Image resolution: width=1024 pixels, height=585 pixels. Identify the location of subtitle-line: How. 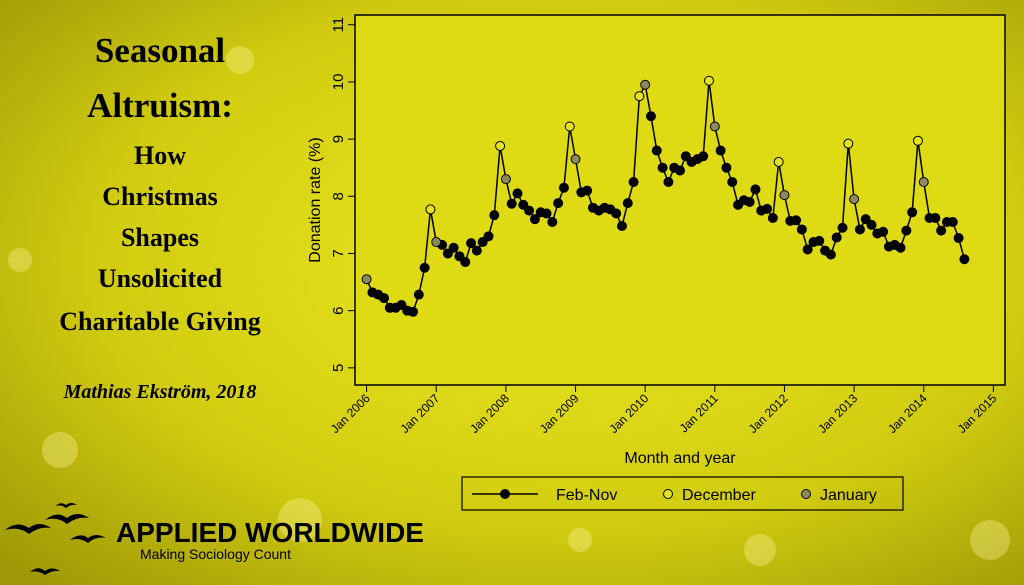
(160, 155).